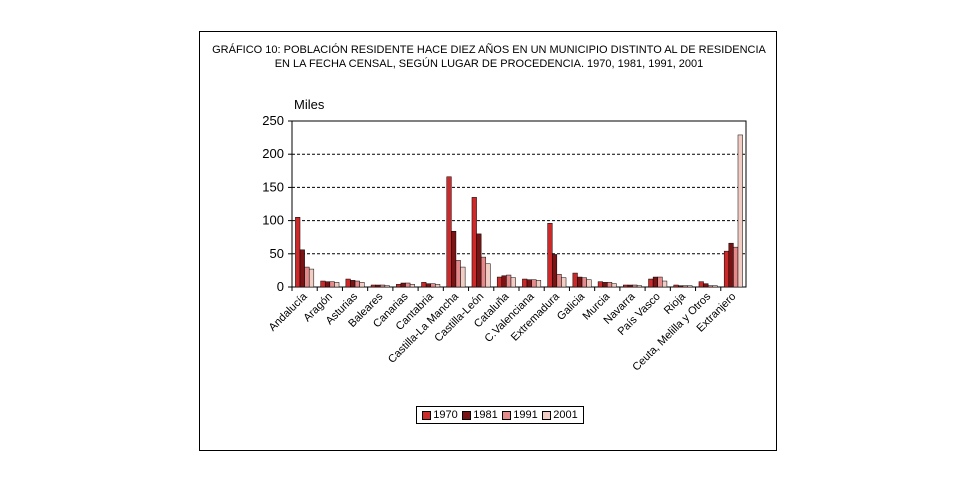 The height and width of the screenshot is (489, 962). I want to click on legend-item-1970: 1970, so click(440, 415).